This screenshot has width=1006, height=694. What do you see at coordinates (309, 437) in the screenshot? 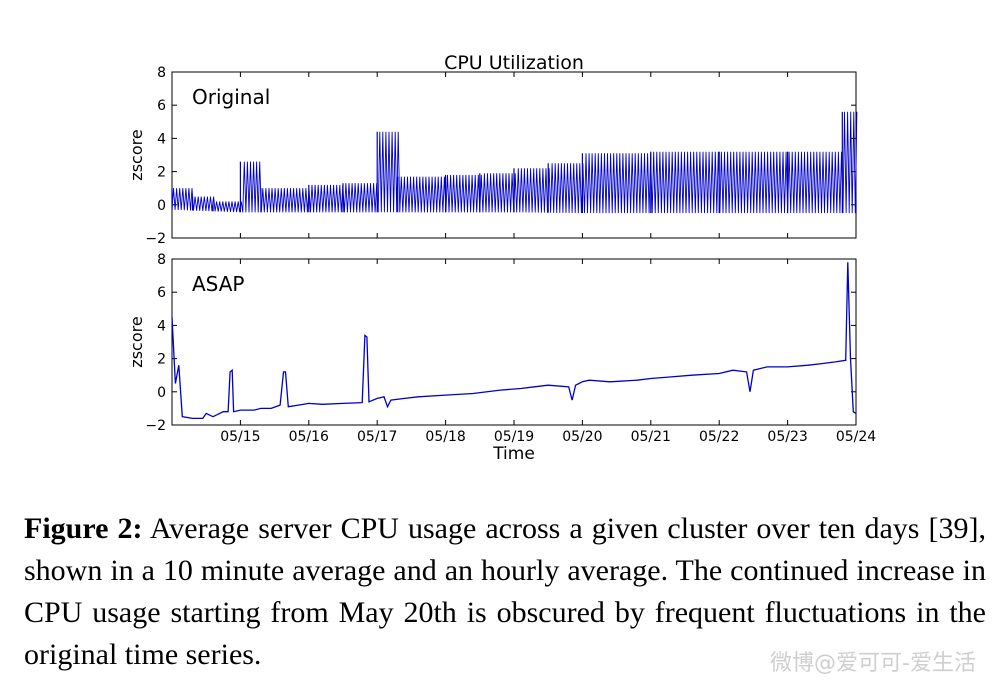
I see `x-tick-label: 05/16` at bounding box center [309, 437].